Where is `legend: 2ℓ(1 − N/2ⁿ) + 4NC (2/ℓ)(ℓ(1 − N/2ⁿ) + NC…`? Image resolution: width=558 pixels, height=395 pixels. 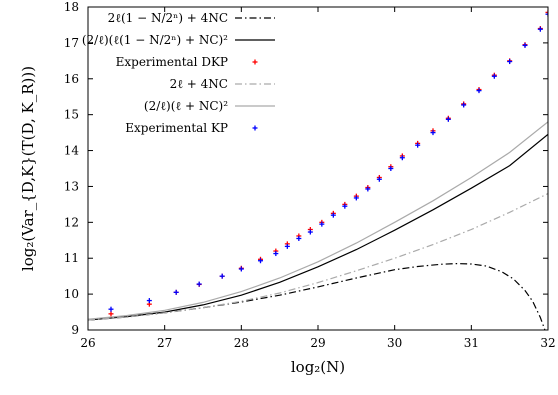 legend: 2ℓ(1 − N/2ⁿ) + 4NC (2/ℓ)(ℓ(1 − N/2ⁿ) + NC… is located at coordinates (178, 73).